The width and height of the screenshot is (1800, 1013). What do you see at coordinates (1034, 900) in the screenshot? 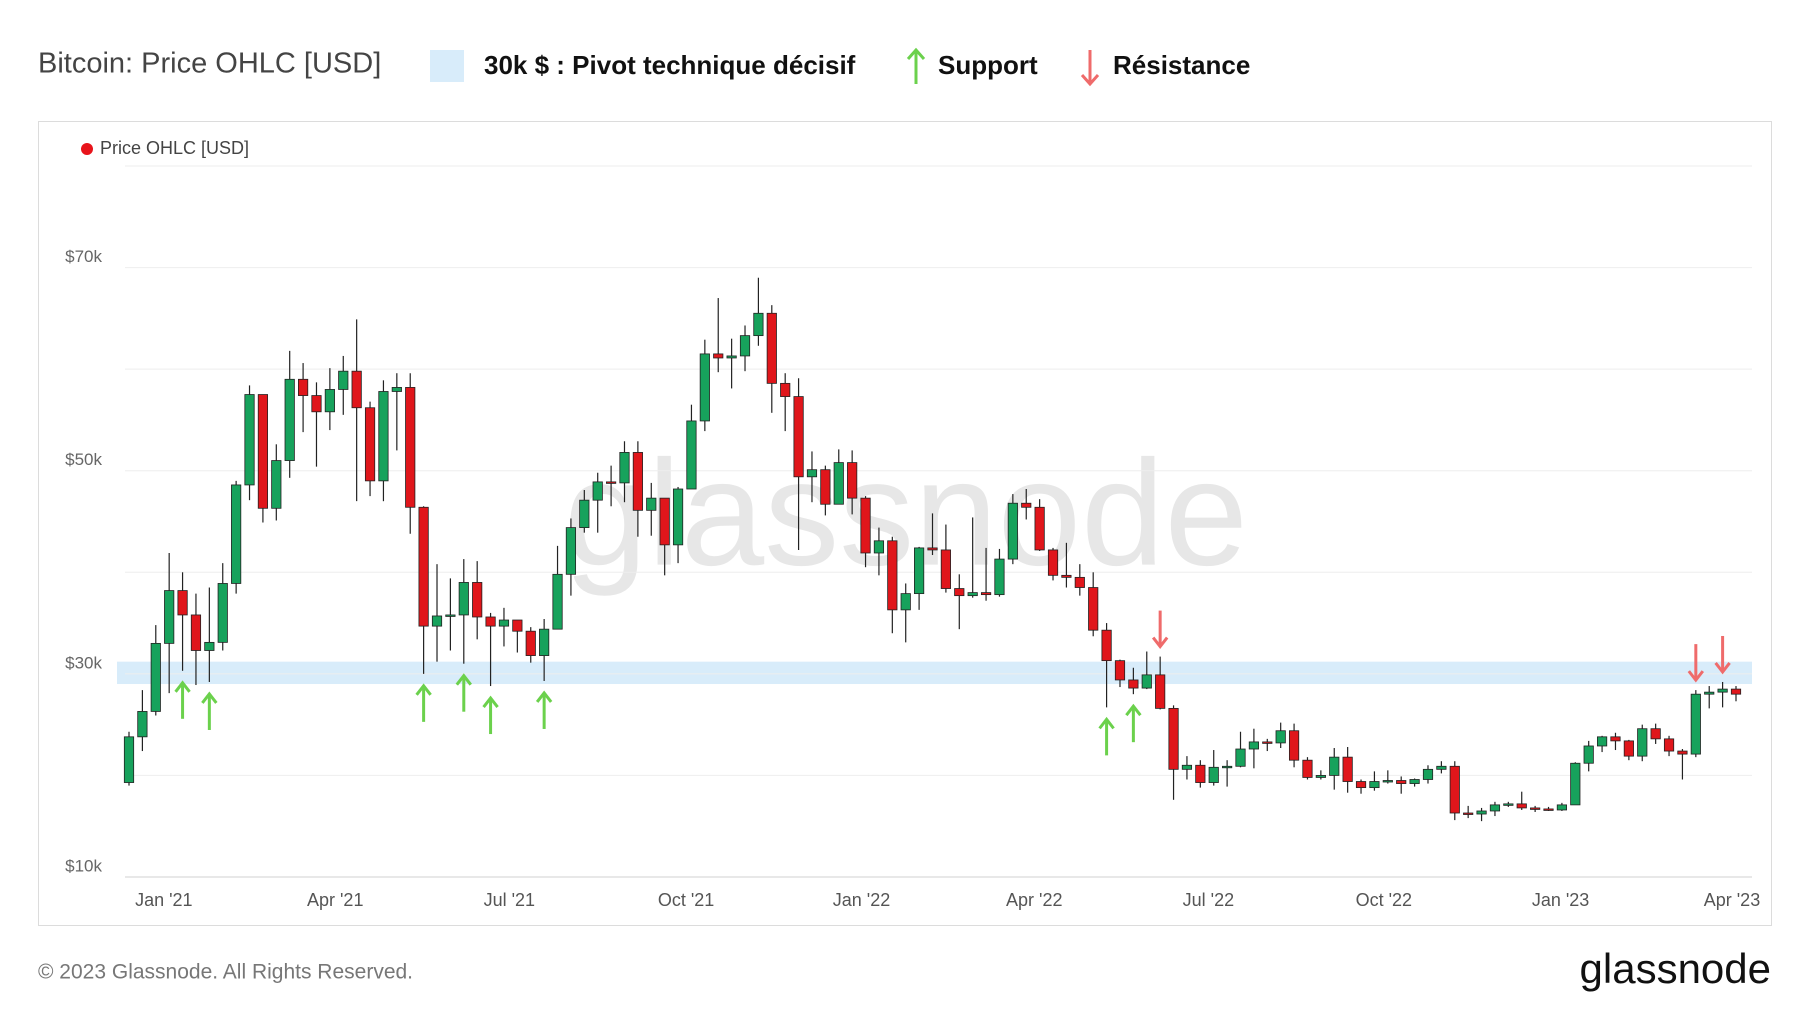
I see `x-tick-label: Apr '22` at bounding box center [1034, 900].